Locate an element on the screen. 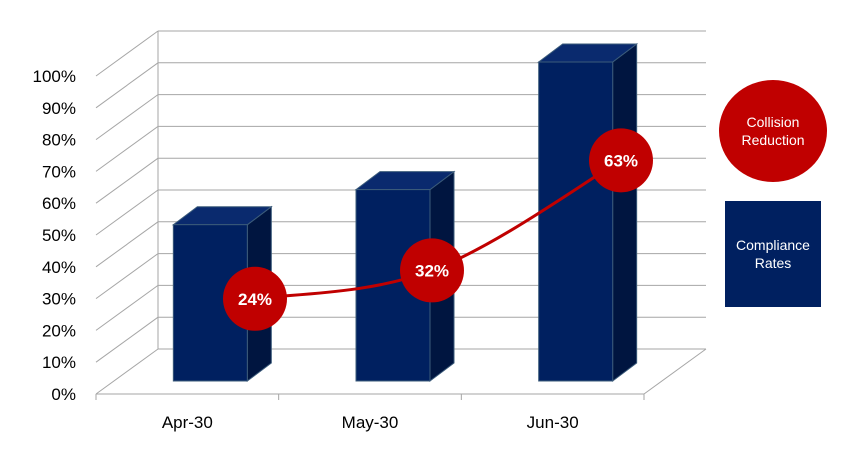 Image resolution: width=851 pixels, height=450 pixels. bar-side is located at coordinates (625, 212).